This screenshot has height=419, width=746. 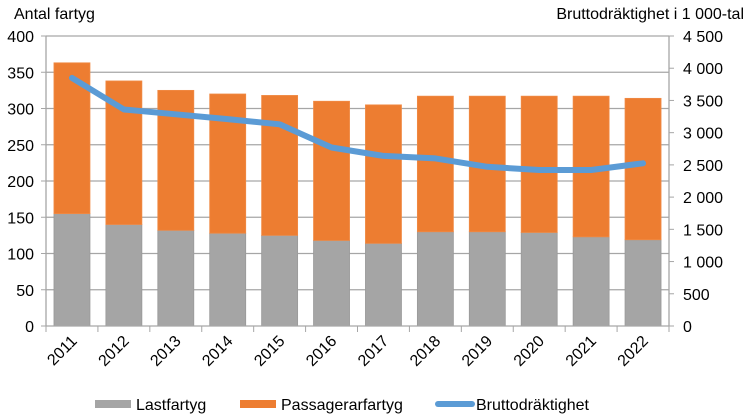 What do you see at coordinates (533, 405) in the screenshot?
I see `legend-label: Bruttodräktighet` at bounding box center [533, 405].